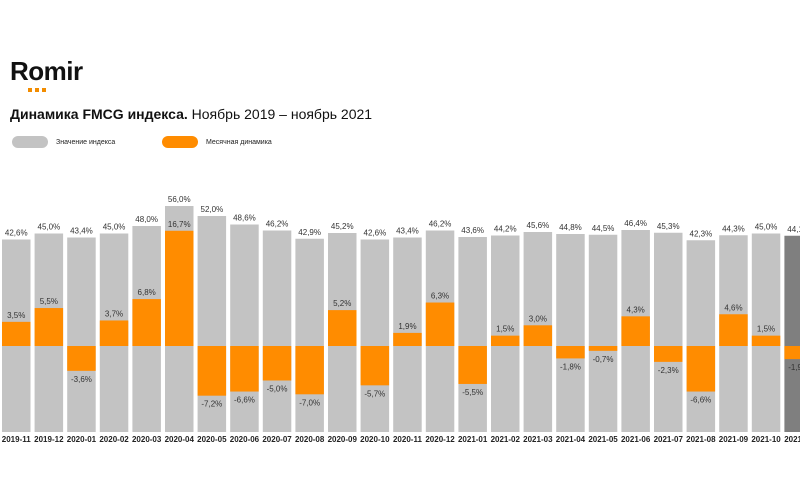 This screenshot has height=500, width=800. Describe the element at coordinates (147, 292) in the screenshot. I see `monthly-data-label: 6,8%` at that location.